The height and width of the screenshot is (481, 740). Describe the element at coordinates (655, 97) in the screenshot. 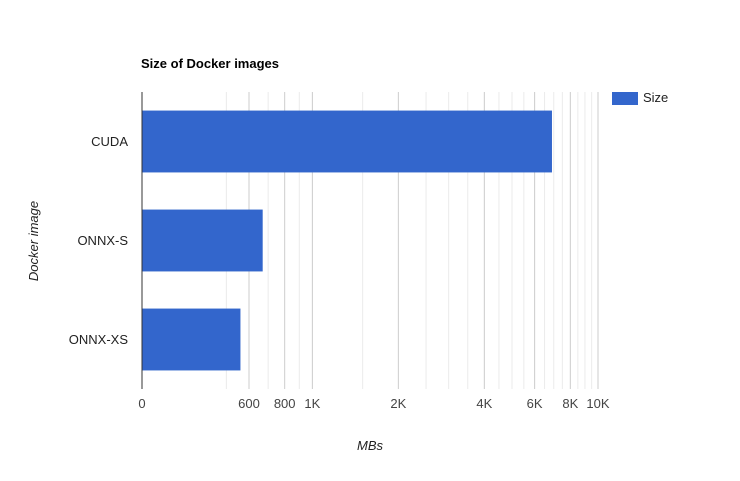

I see `legend-label: Size` at that location.